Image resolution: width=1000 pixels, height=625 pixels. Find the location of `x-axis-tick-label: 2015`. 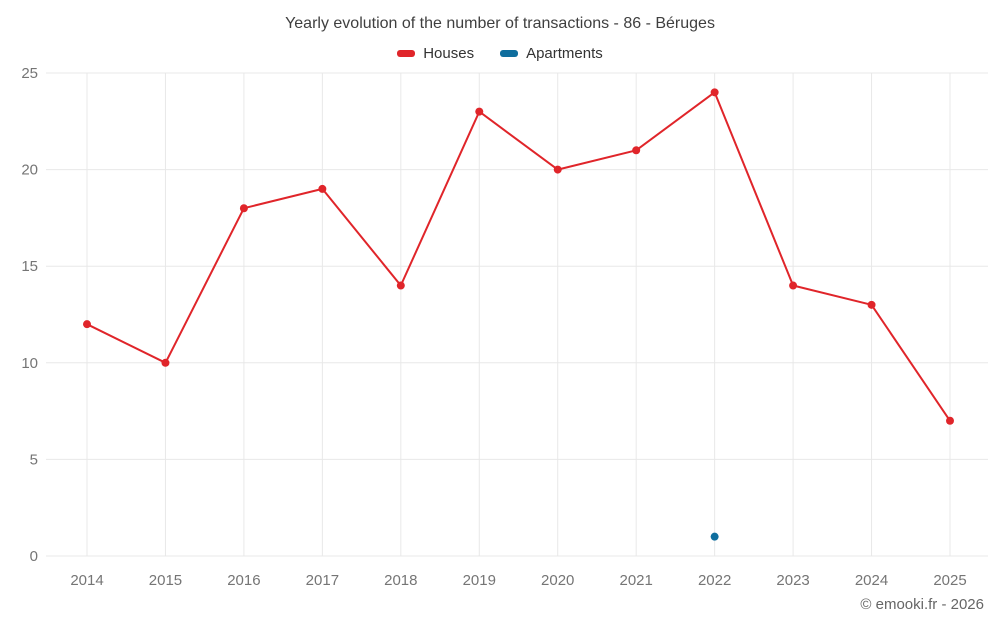

x-axis-tick-label: 2015 is located at coordinates (165, 580).